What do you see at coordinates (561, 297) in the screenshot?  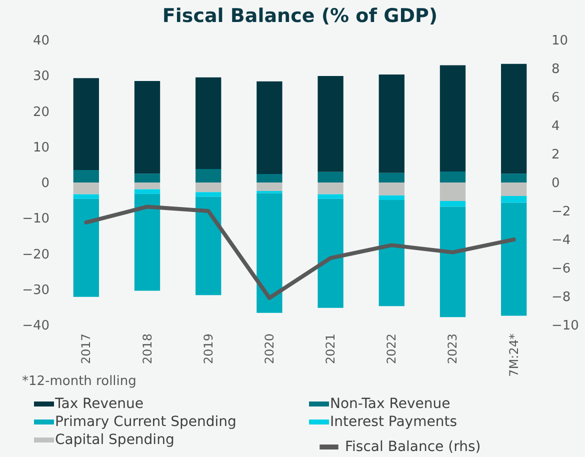 I see `y2-tick-label: −8` at bounding box center [561, 297].